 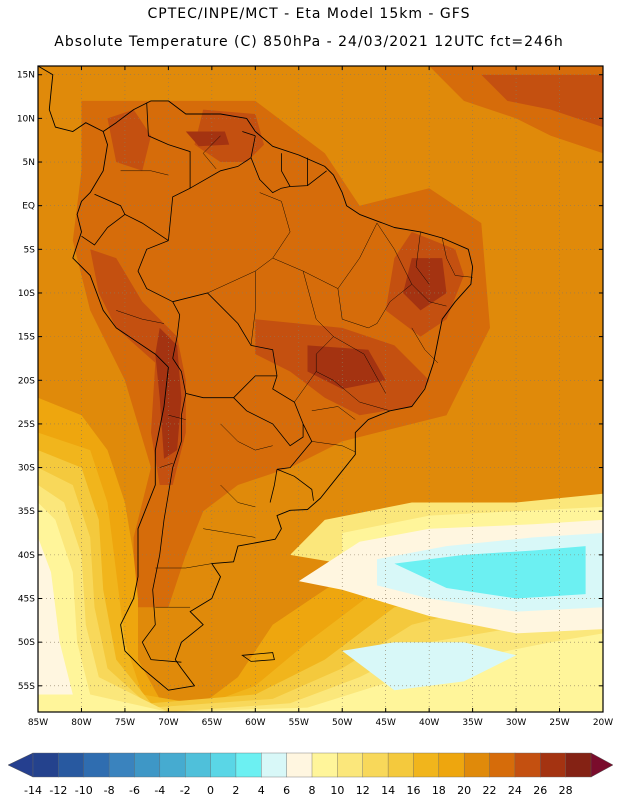 What do you see at coordinates (26, 643) in the screenshot?
I see `lat-label: 50S` at bounding box center [26, 643].